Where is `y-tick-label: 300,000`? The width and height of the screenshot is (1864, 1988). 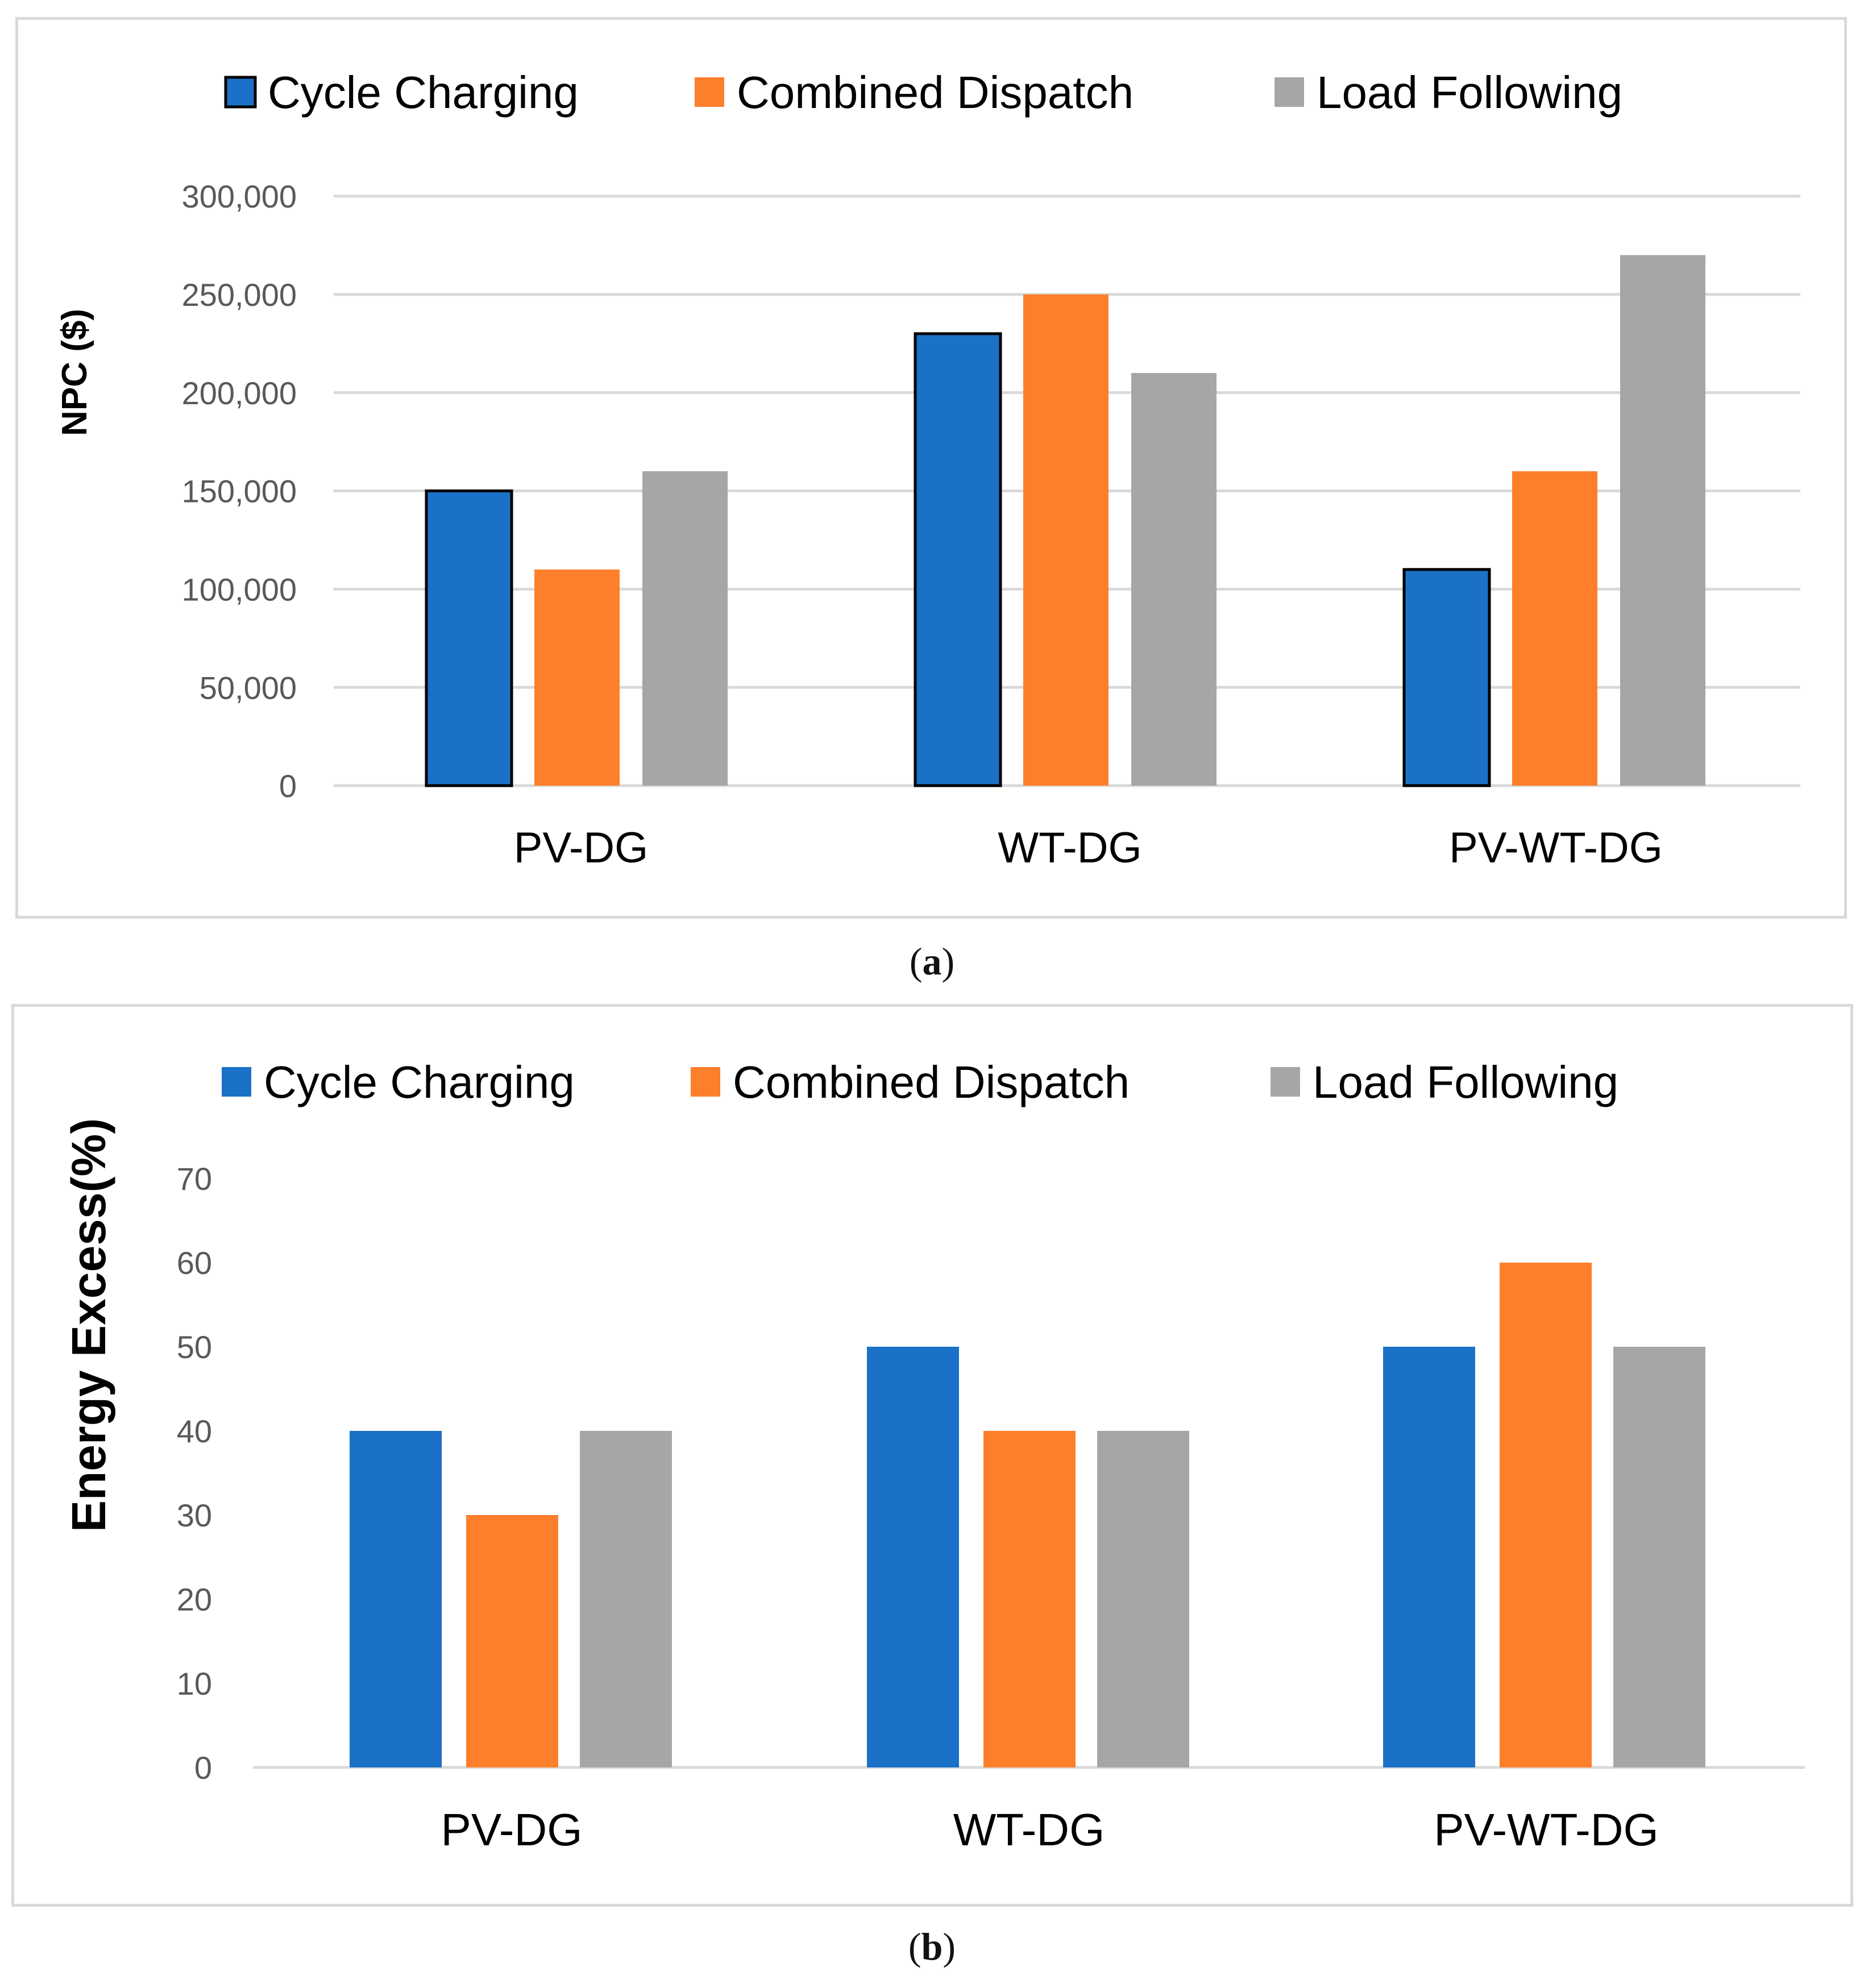 y-tick-label: 300,000 is located at coordinates (239, 196).